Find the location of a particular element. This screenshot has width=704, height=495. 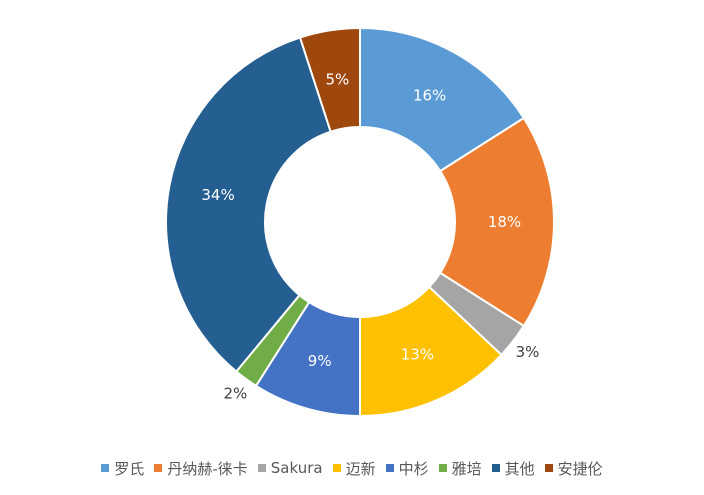

legend-label: 安捷伦 is located at coordinates (580, 468).